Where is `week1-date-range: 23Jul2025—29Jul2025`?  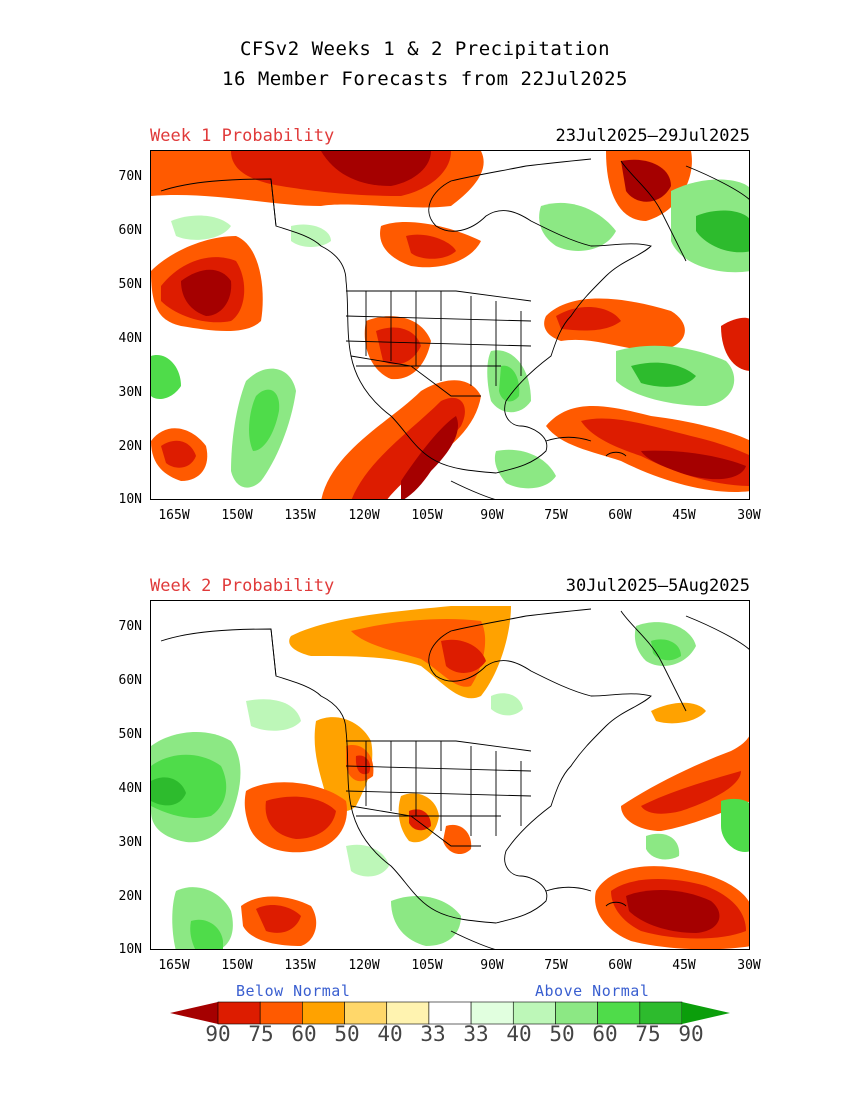 week1-date-range: 23Jul2025—29Jul2025 is located at coordinates (652, 136).